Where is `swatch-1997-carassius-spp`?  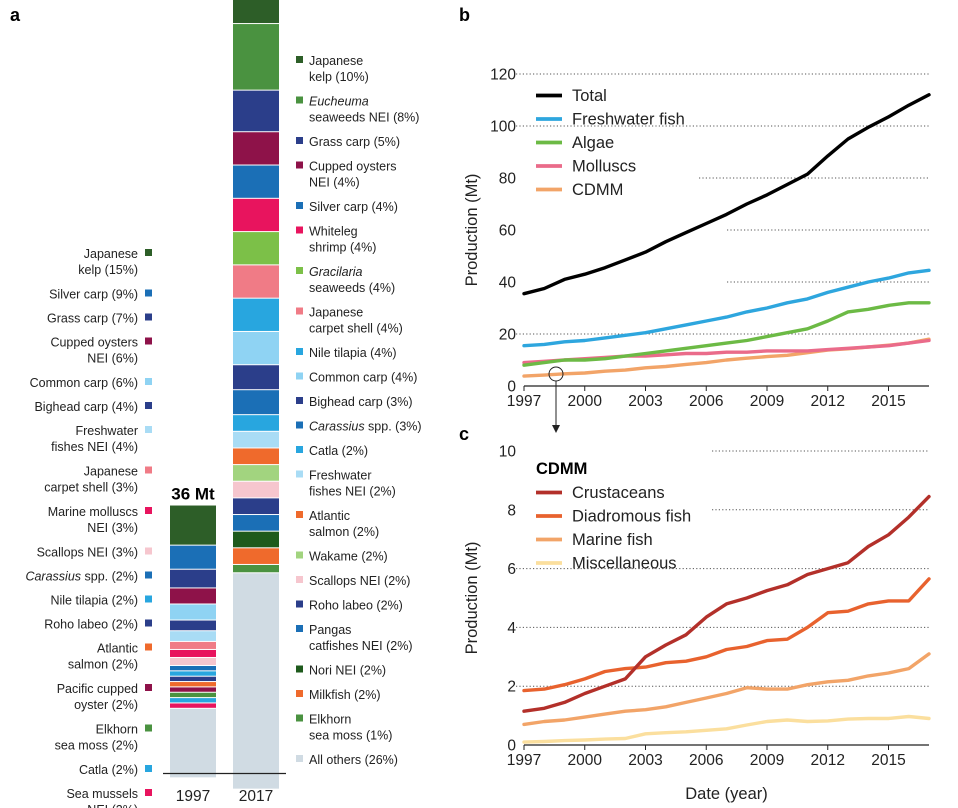 swatch-1997-carassius-spp is located at coordinates (148, 575).